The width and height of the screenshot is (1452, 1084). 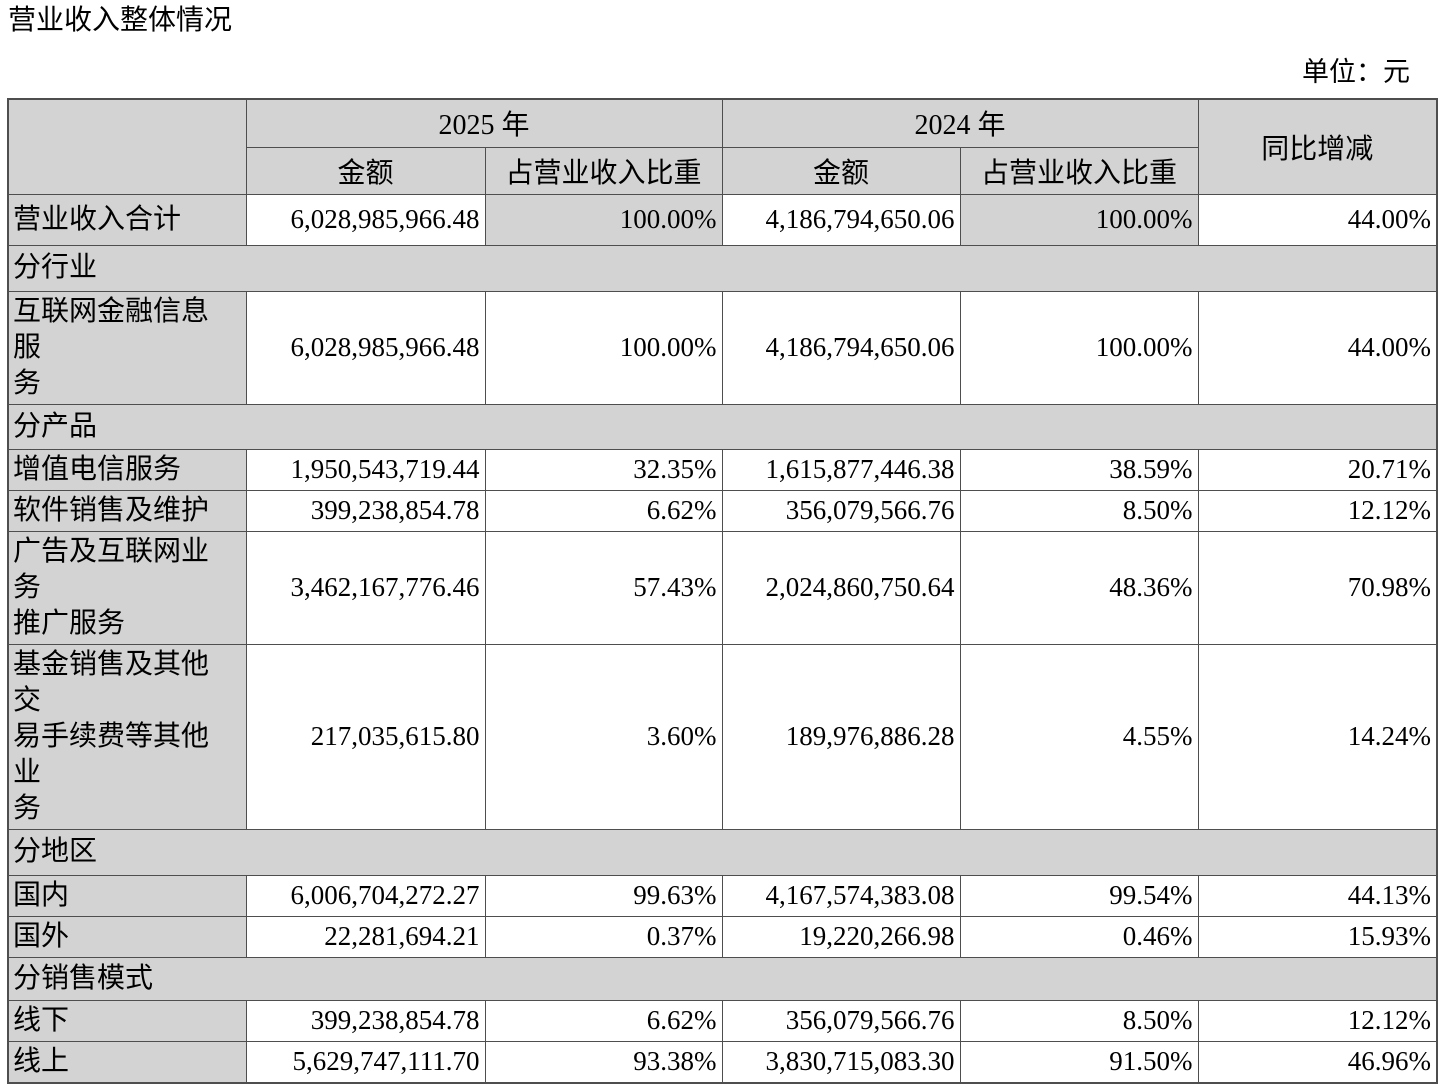 I want to click on yoy-cell: 44.13%, so click(x=1317, y=895).